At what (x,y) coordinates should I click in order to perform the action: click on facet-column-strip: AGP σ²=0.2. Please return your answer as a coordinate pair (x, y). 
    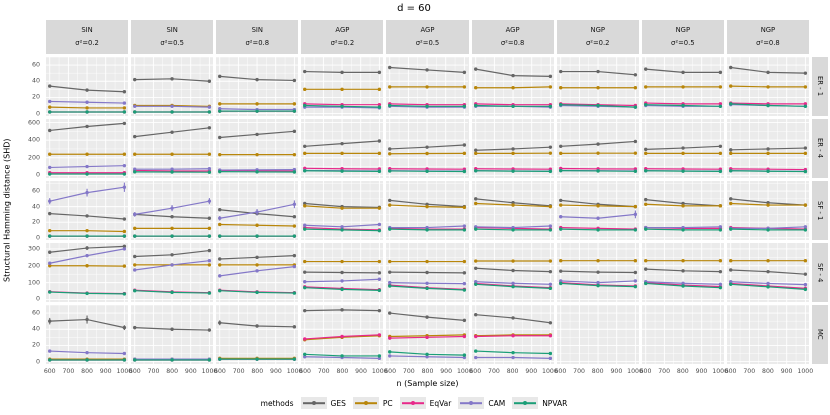
    Looking at the image, I should click on (342, 37).